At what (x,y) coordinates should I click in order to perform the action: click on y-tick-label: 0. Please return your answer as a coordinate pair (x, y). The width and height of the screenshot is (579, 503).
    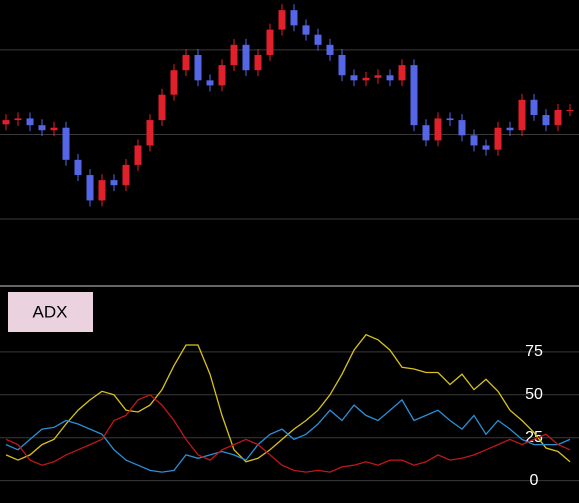
    Looking at the image, I should click on (534, 480).